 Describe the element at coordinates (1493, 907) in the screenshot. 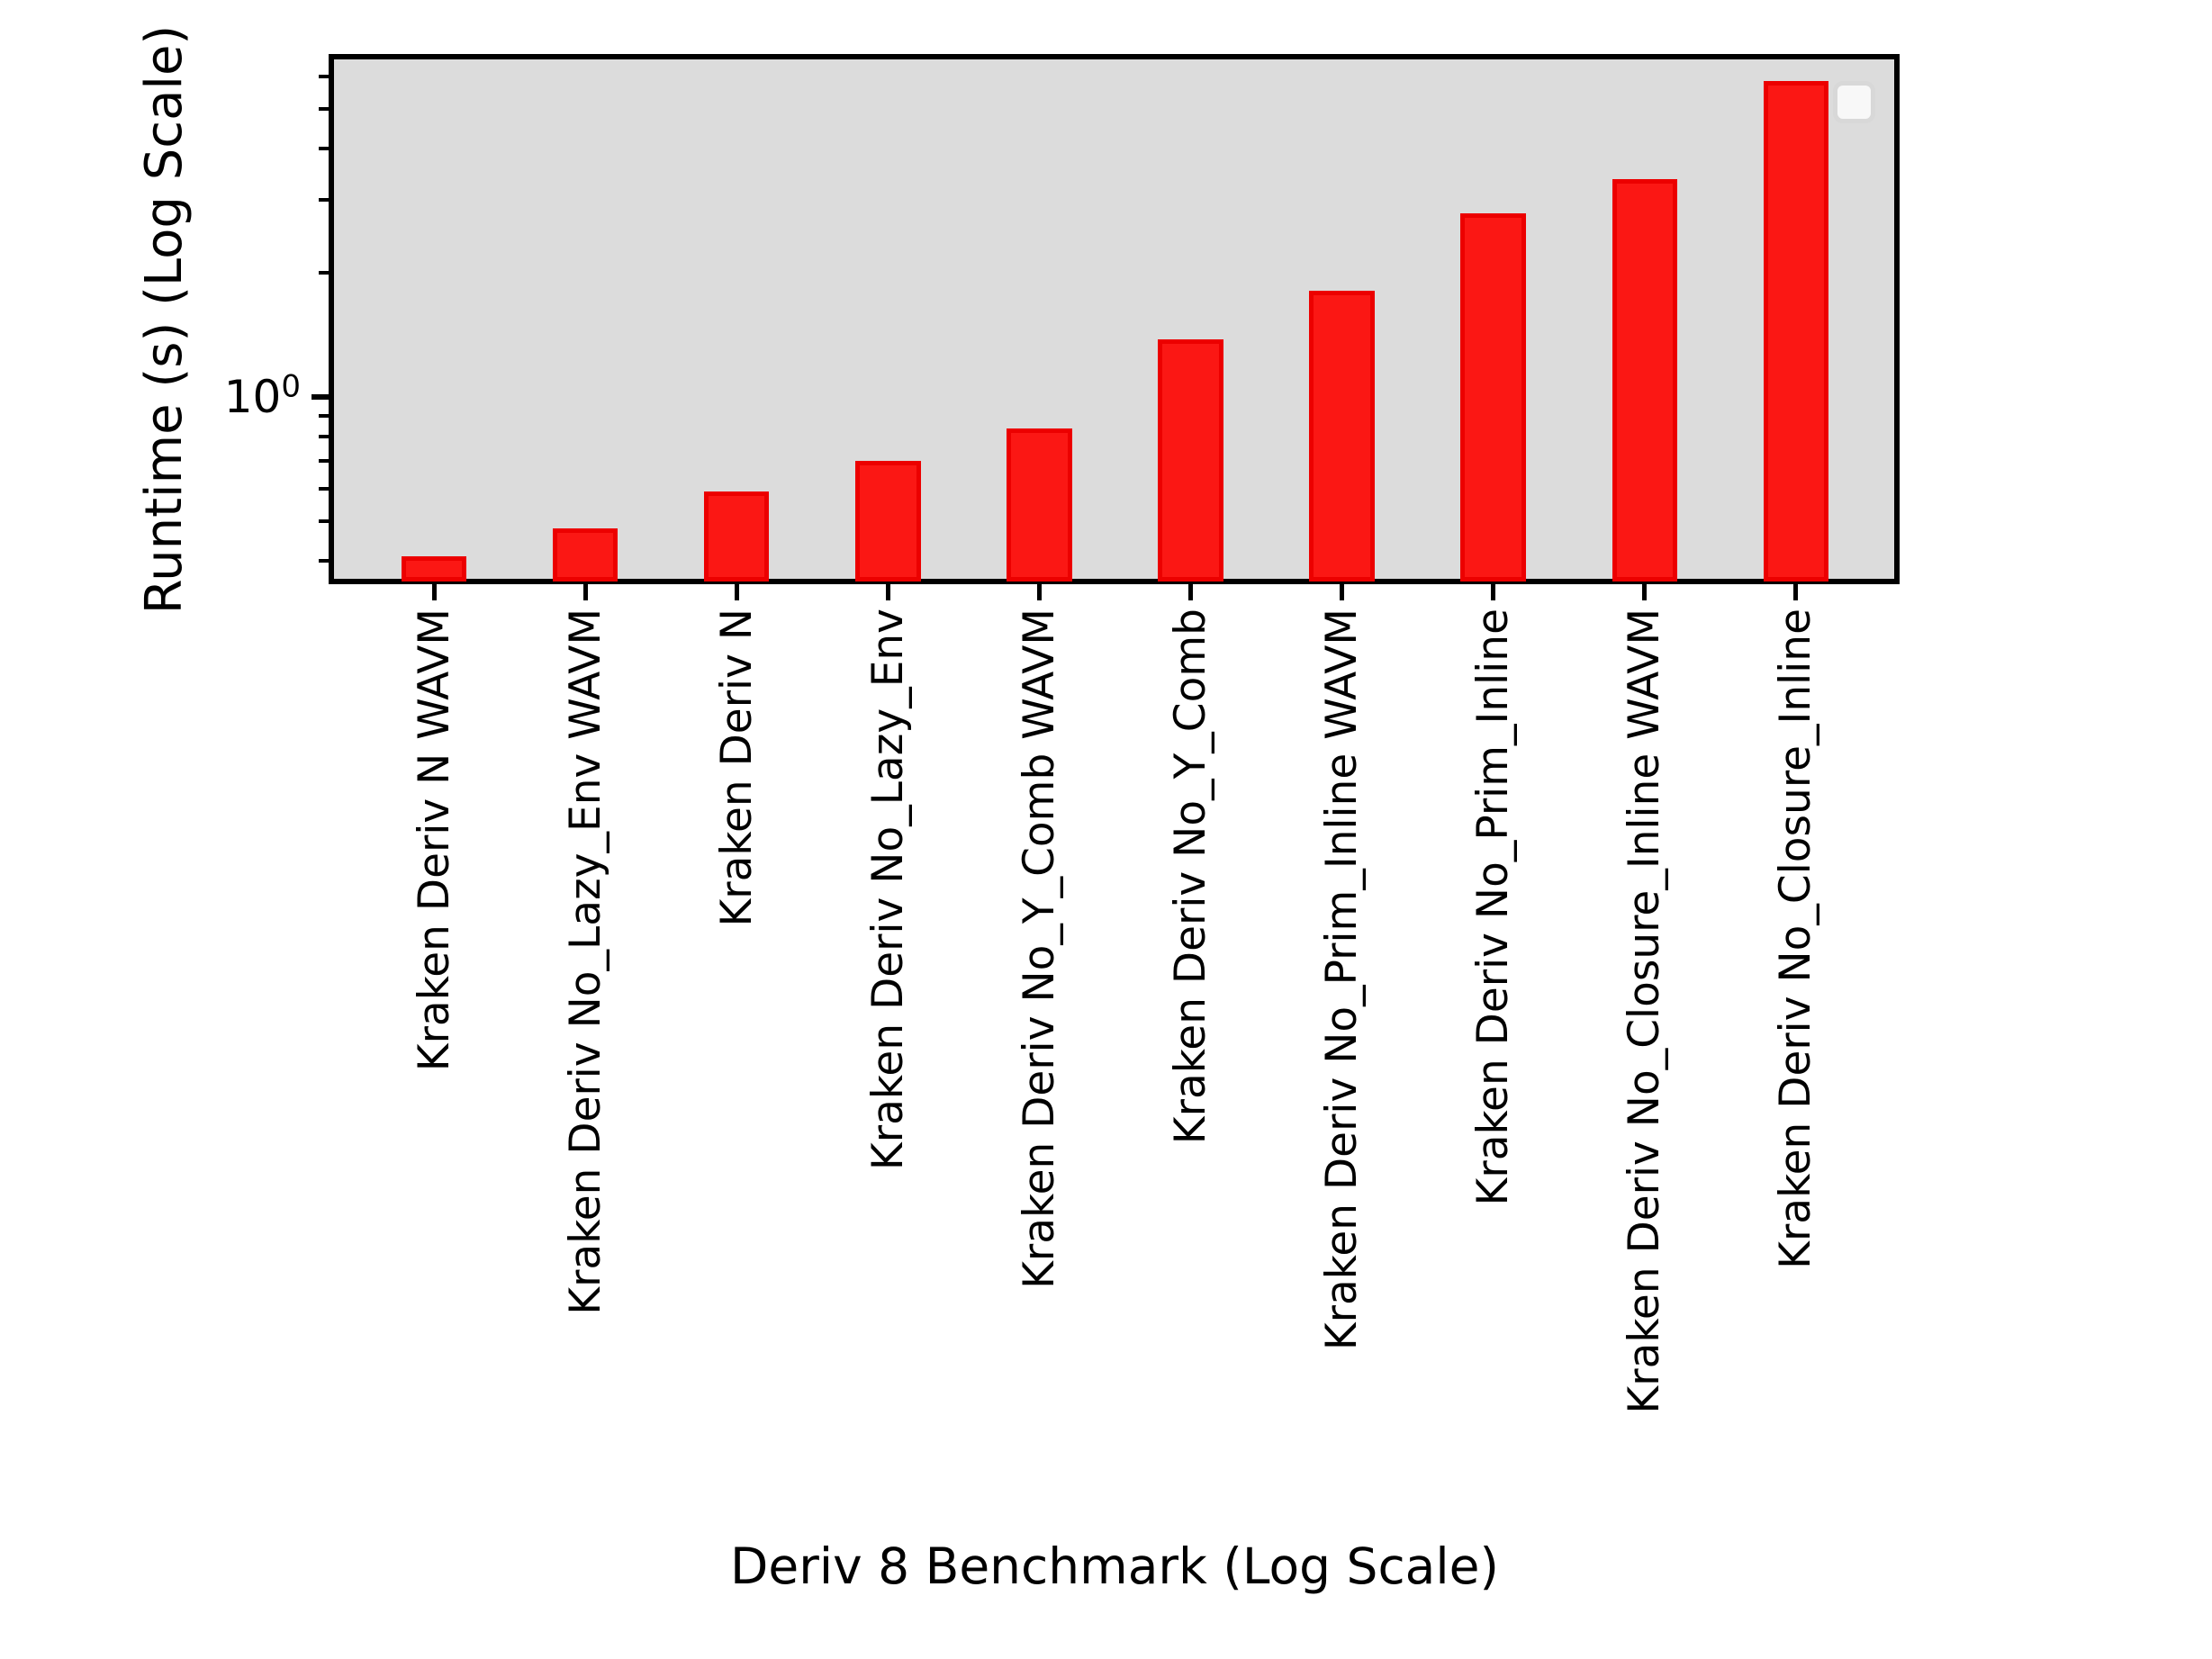

I see `x-tick-label: Kraken Deriv No_Prim_Inline` at that location.